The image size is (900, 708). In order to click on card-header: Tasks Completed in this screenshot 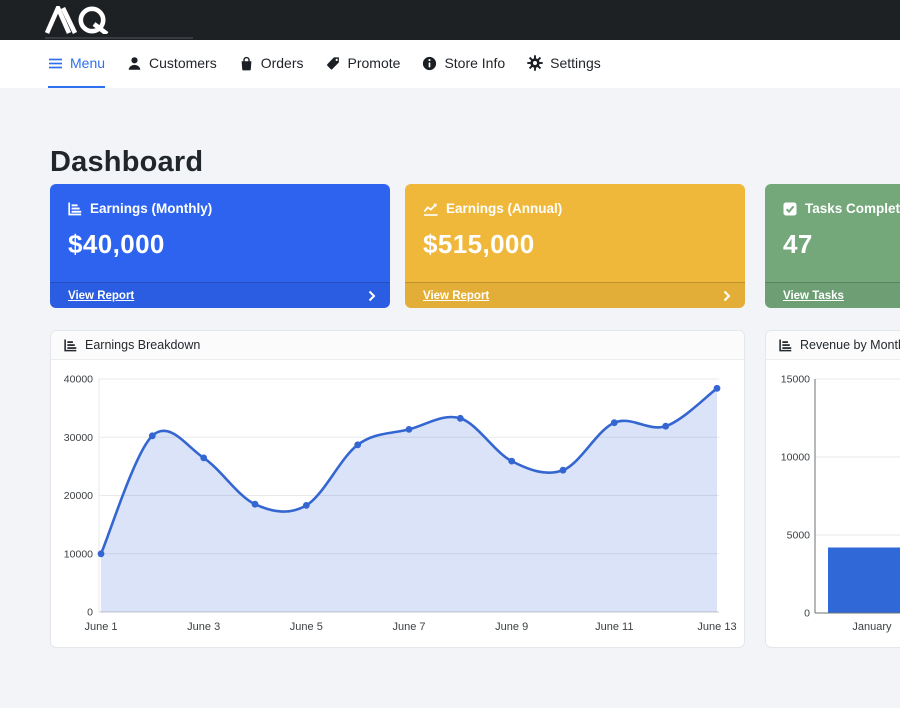, I will do `click(832, 200)`.